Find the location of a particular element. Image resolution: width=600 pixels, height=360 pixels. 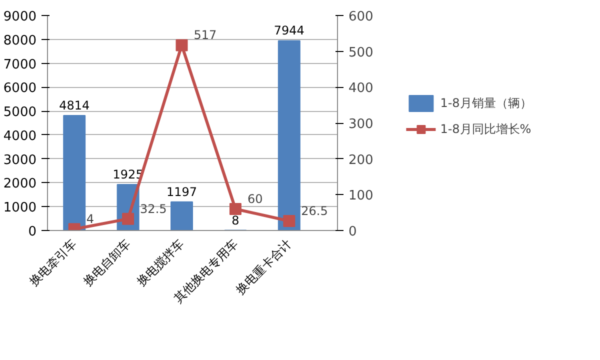

data-label: 517 is located at coordinates (205, 35).